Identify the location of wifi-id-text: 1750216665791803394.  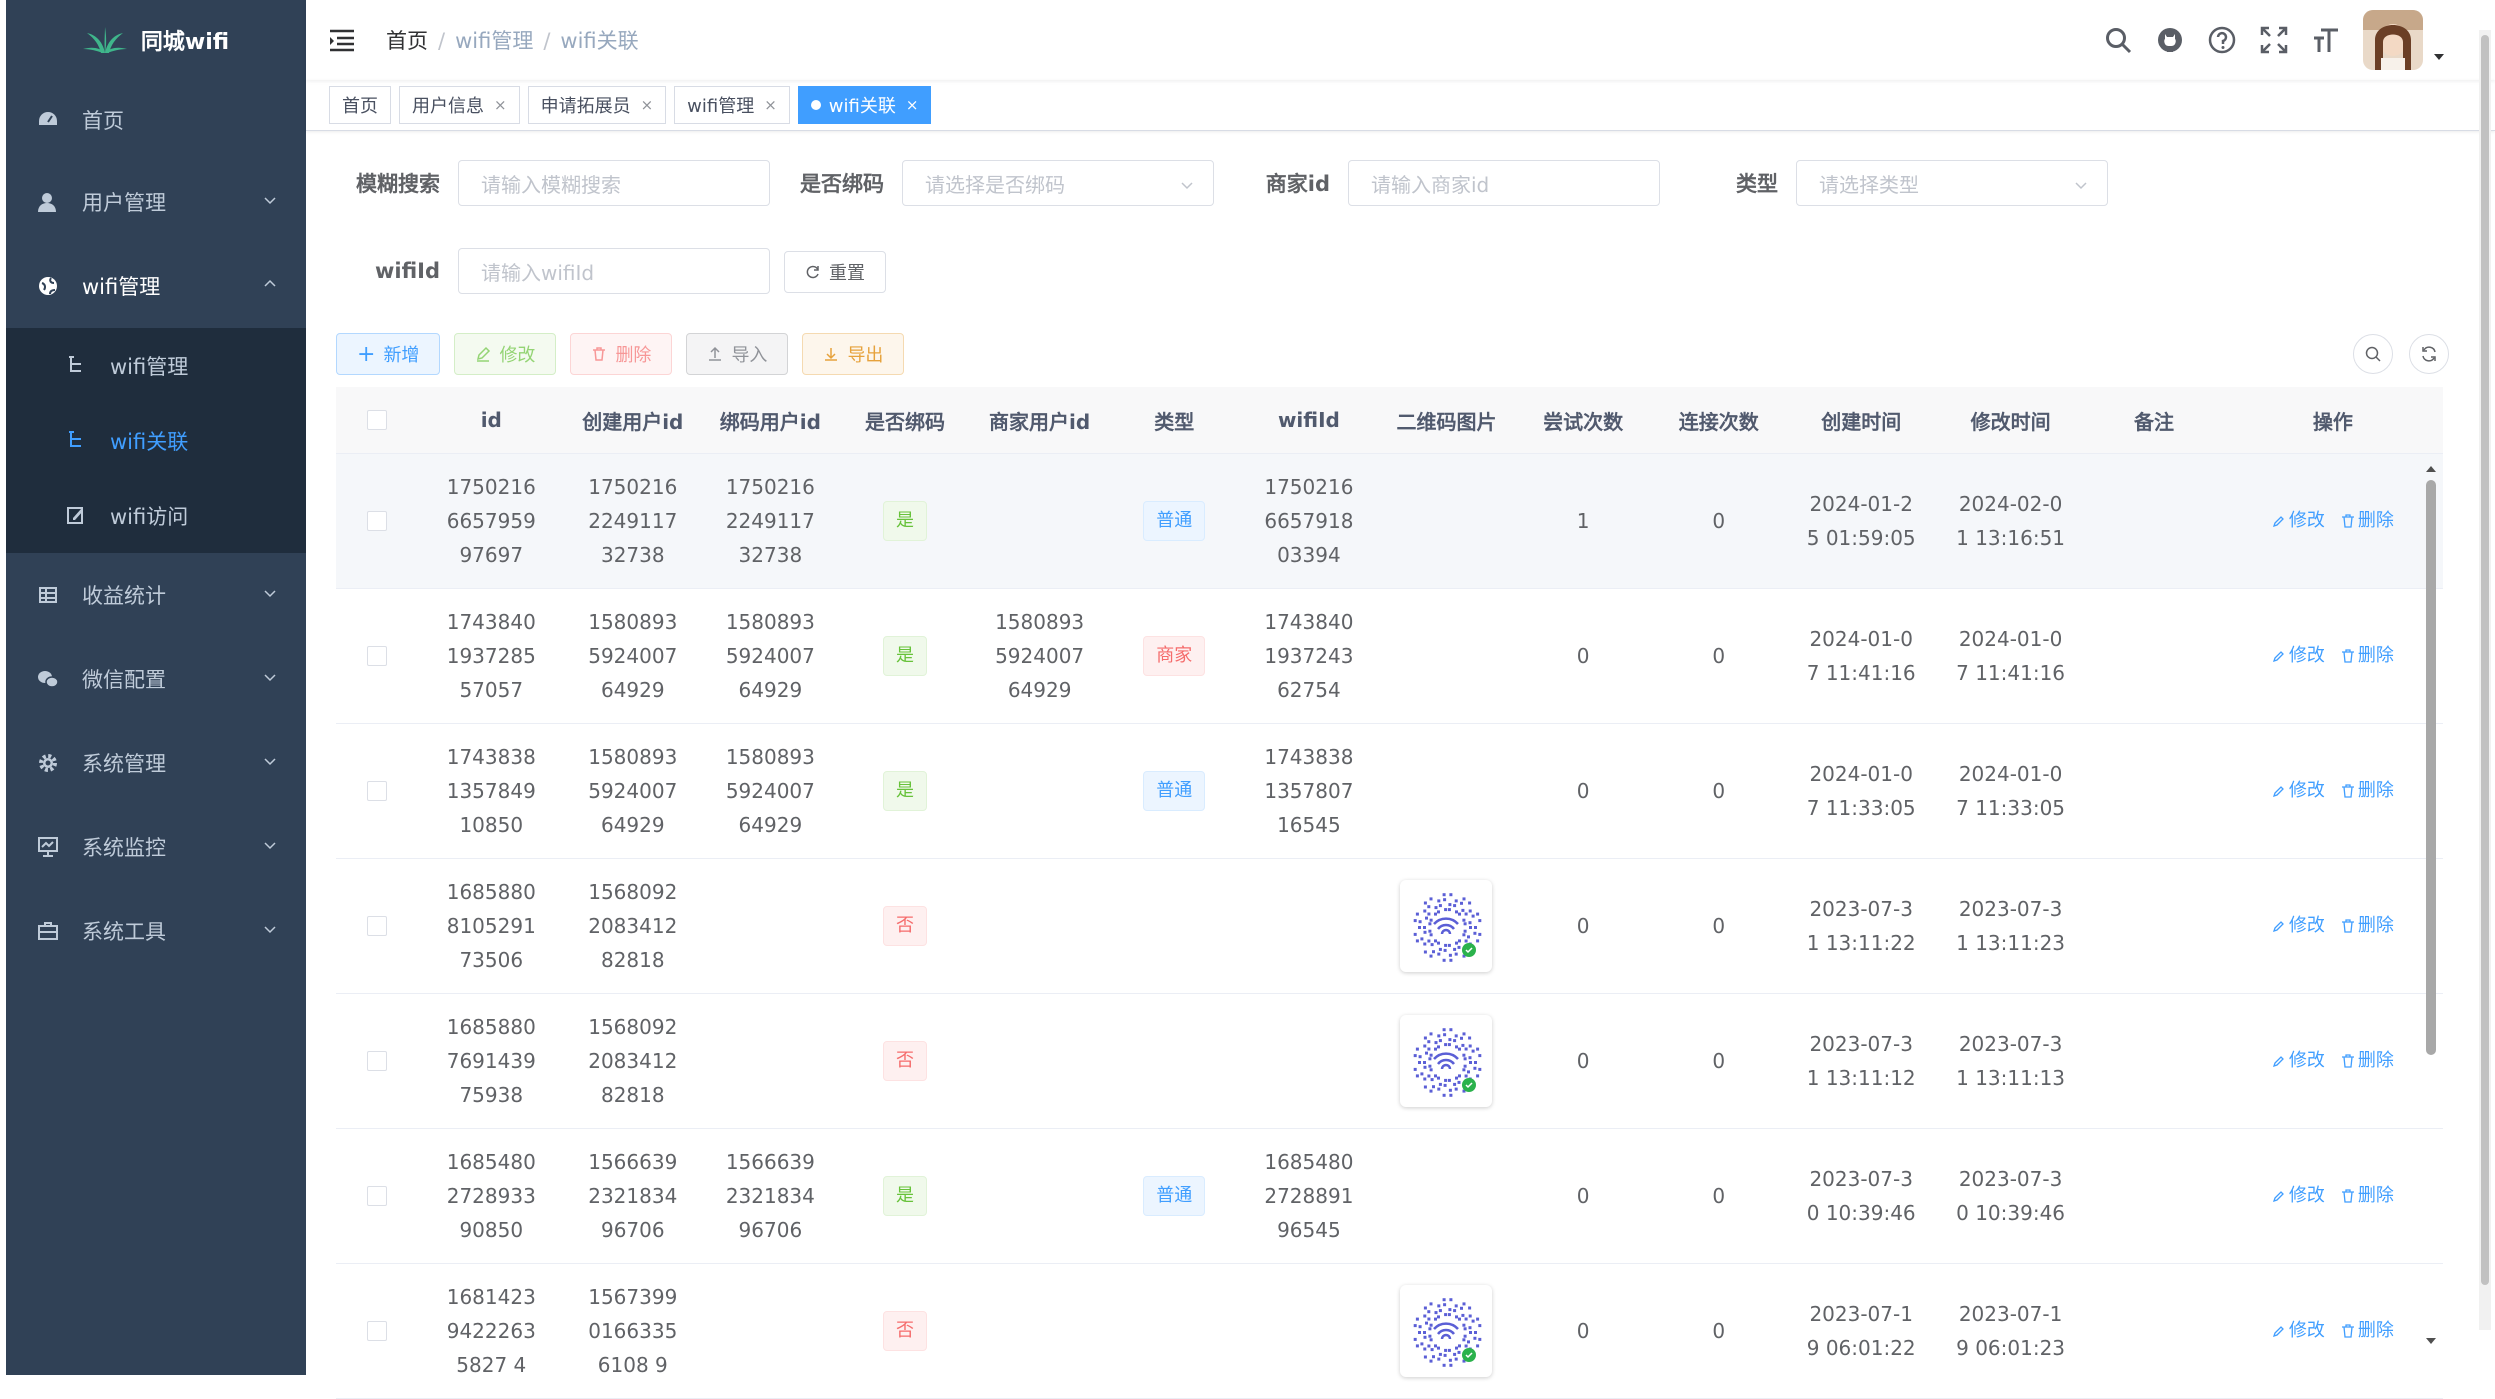
(1309, 521).